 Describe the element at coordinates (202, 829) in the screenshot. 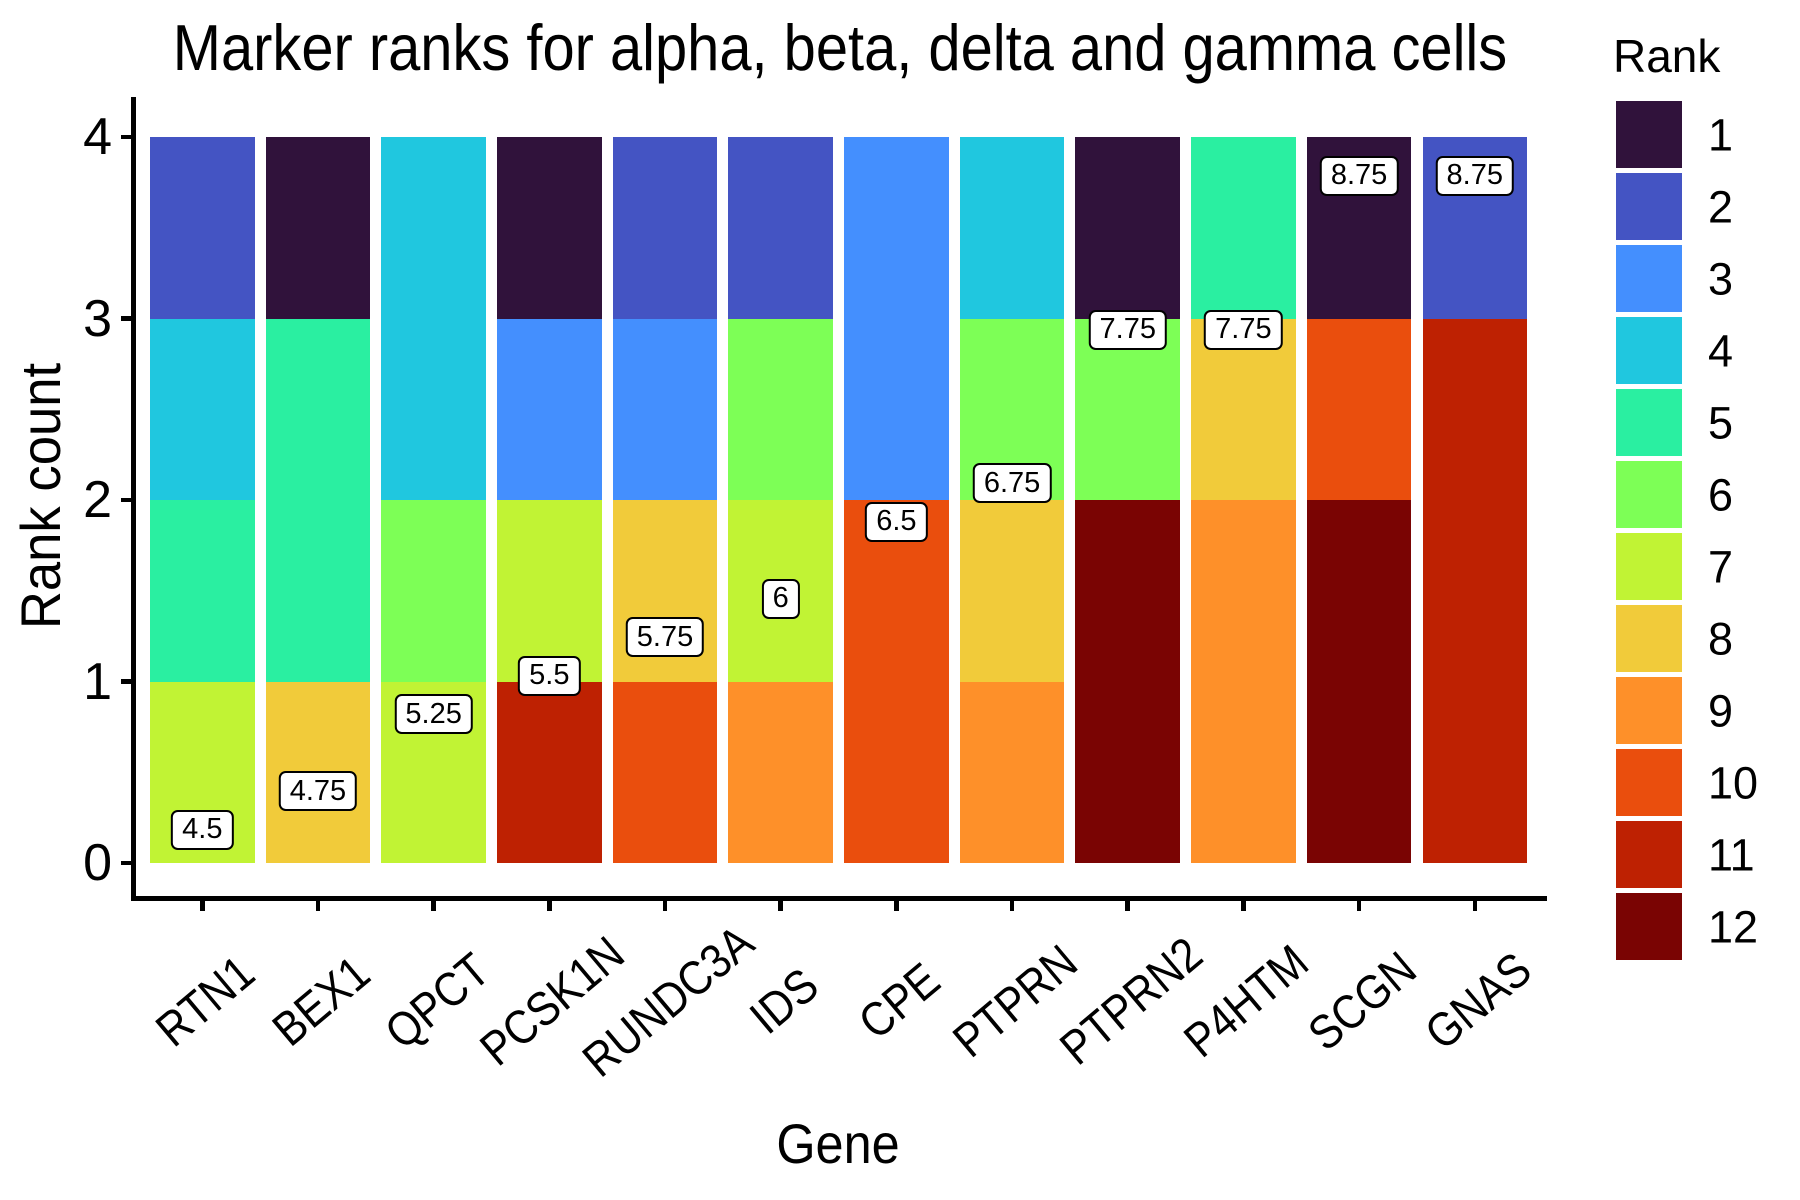

I see `bar-value-label: 4.5` at that location.